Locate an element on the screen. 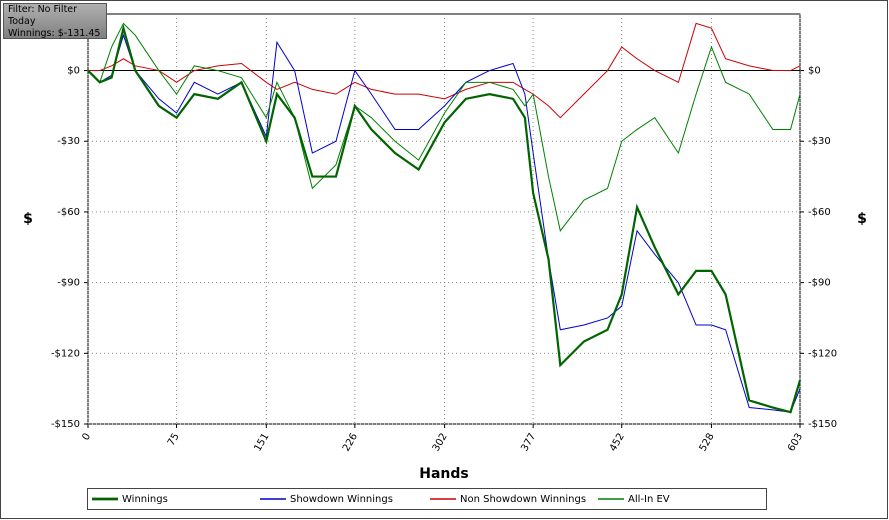 Image resolution: width=889 pixels, height=520 pixels. legend-label: All-In EV is located at coordinates (649, 499).